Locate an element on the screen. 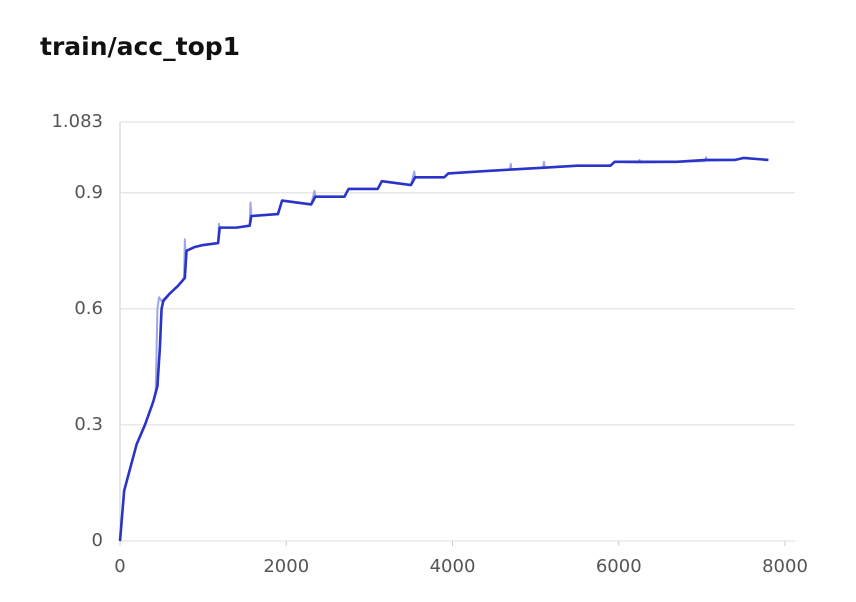 Image resolution: width=856 pixels, height=602 pixels. y-tick-label: 0.9 is located at coordinates (88, 192).